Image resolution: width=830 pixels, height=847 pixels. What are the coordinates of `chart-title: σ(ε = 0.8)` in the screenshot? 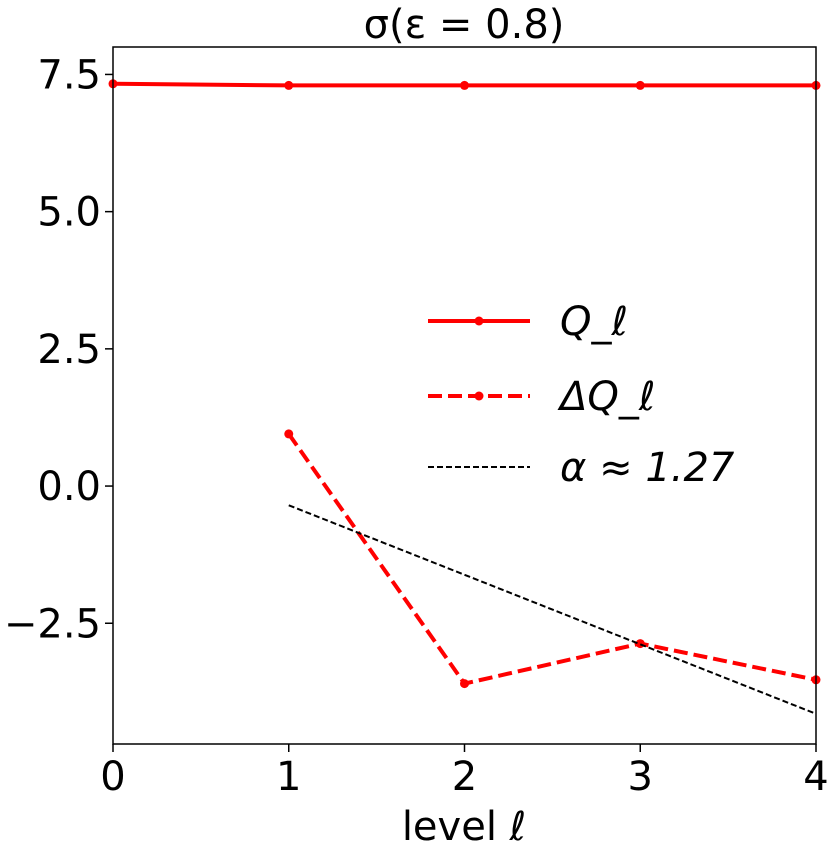 It's located at (464, 25).